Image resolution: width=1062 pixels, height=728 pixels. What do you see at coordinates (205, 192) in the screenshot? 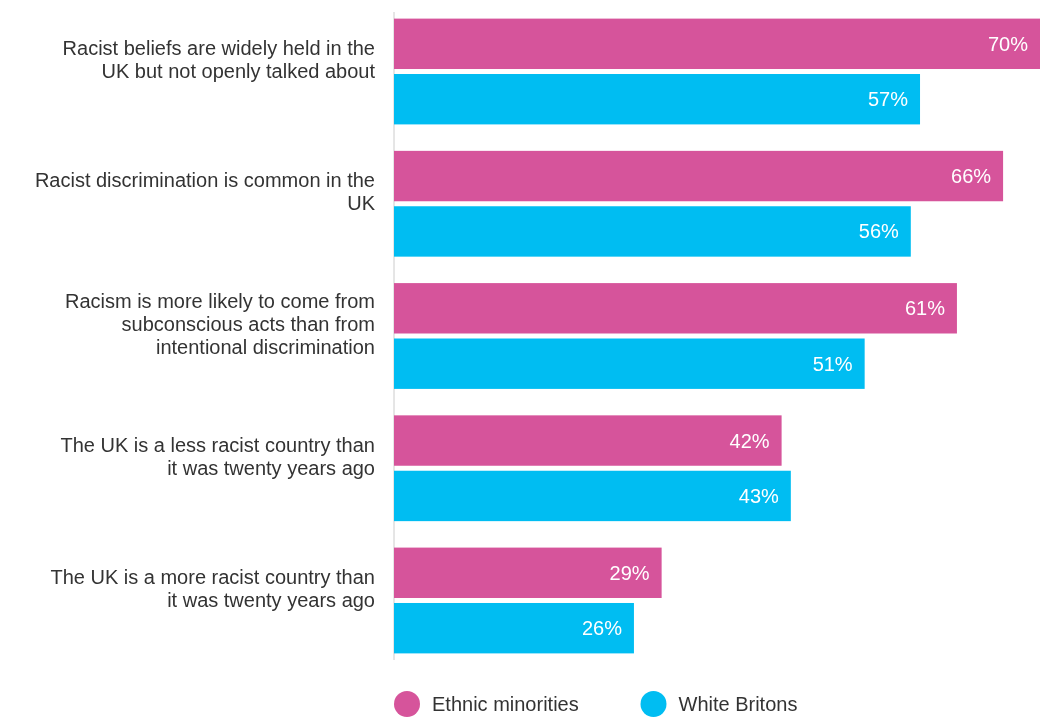
I see `y-tick-label: Racist discrimination is common in the UK` at bounding box center [205, 192].